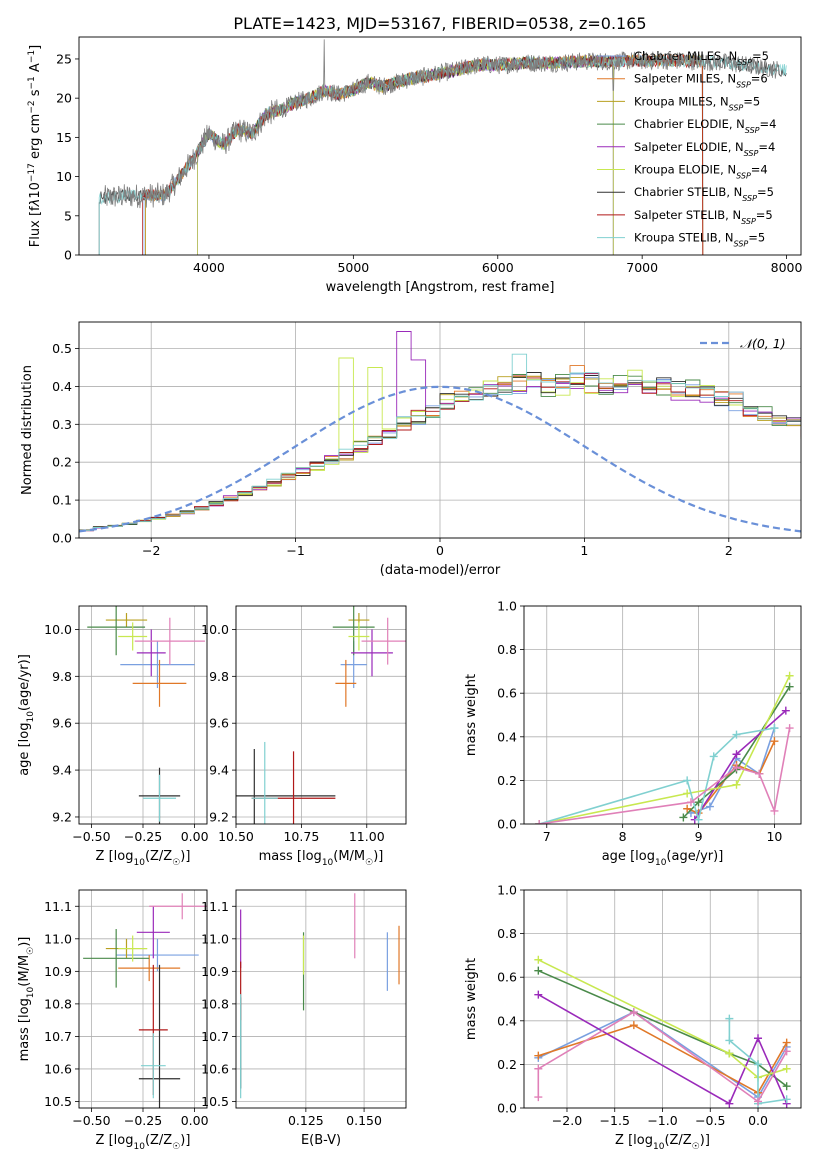 The image size is (819, 1174). I want to click on x-tick-label: 8, so click(623, 836).